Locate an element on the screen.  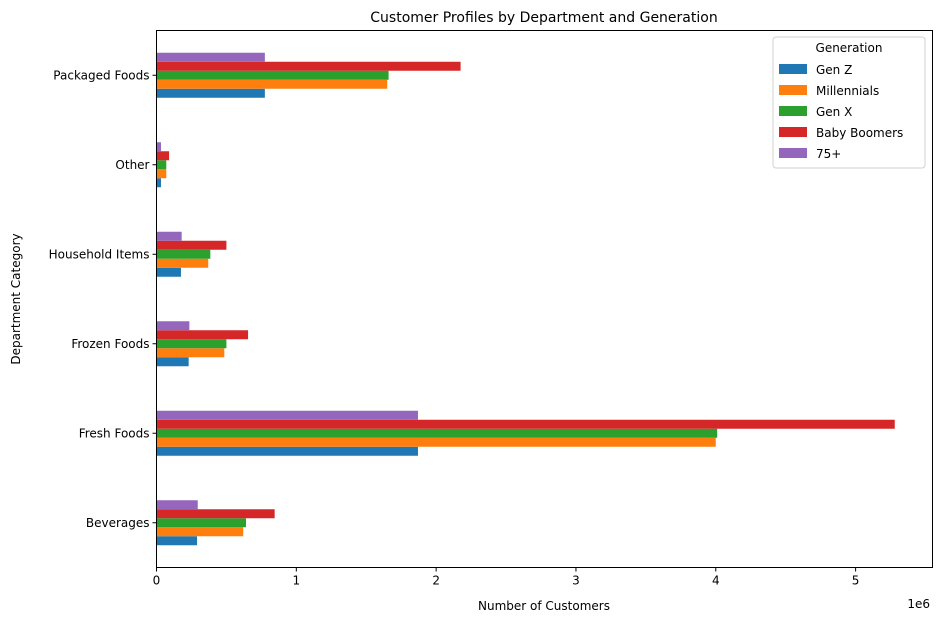
bar-fresh-foods-75plus is located at coordinates (287, 415).